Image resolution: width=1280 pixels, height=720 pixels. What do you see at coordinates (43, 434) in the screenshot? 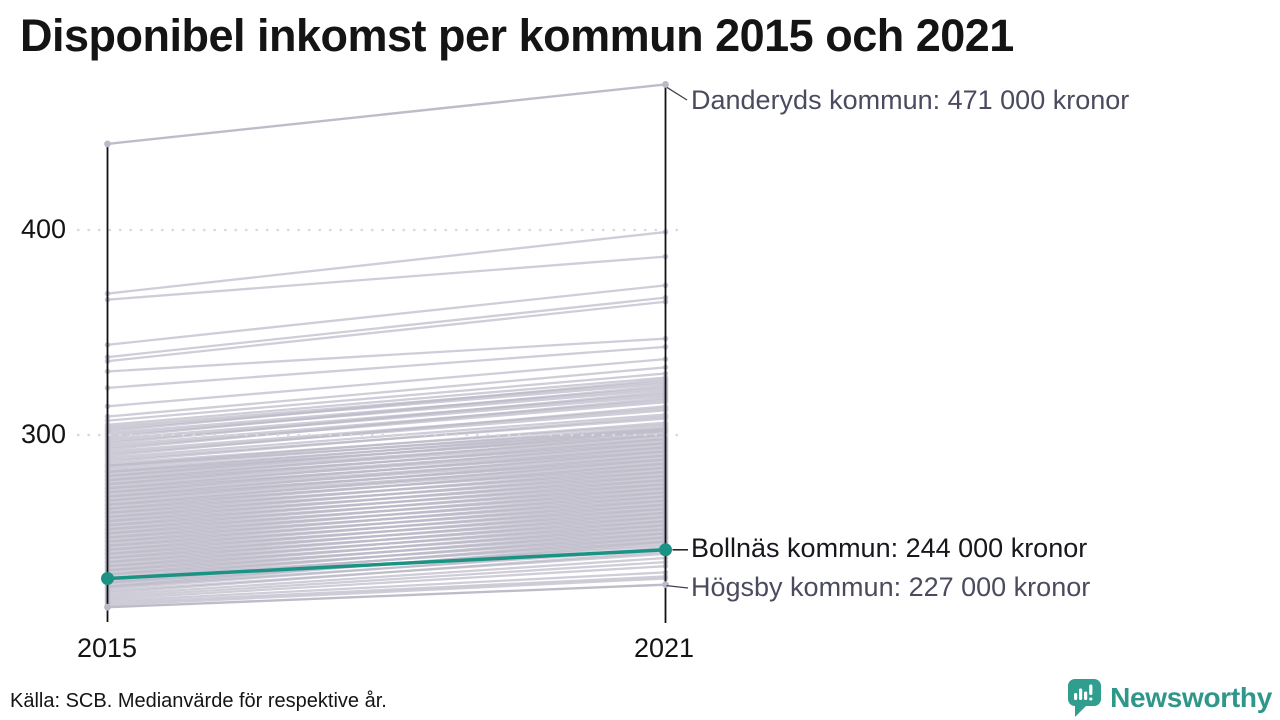
I see `y-axis-tick-300: 300` at bounding box center [43, 434].